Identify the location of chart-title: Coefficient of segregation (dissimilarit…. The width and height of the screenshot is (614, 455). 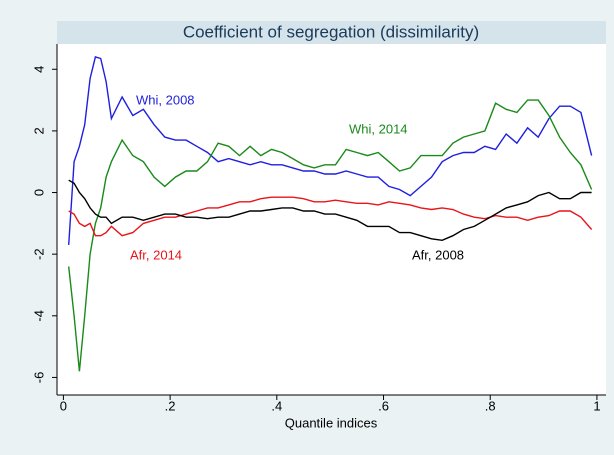
(331, 31).